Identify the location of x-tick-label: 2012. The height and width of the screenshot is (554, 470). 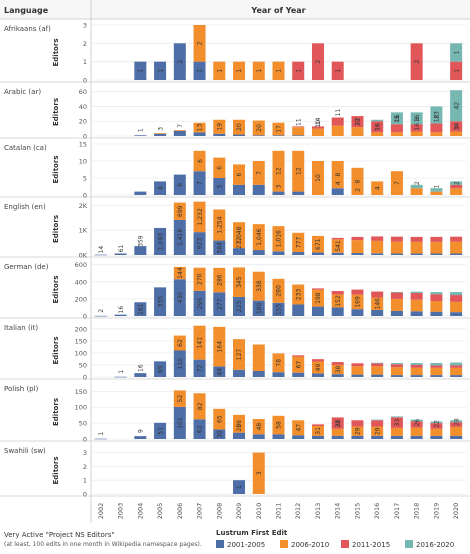
(298, 511).